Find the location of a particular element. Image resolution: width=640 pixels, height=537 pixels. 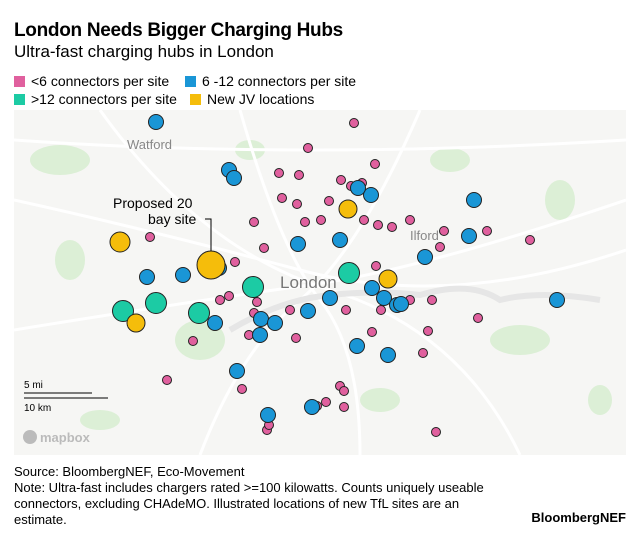

legend-label: New JV locations is located at coordinates (261, 99).